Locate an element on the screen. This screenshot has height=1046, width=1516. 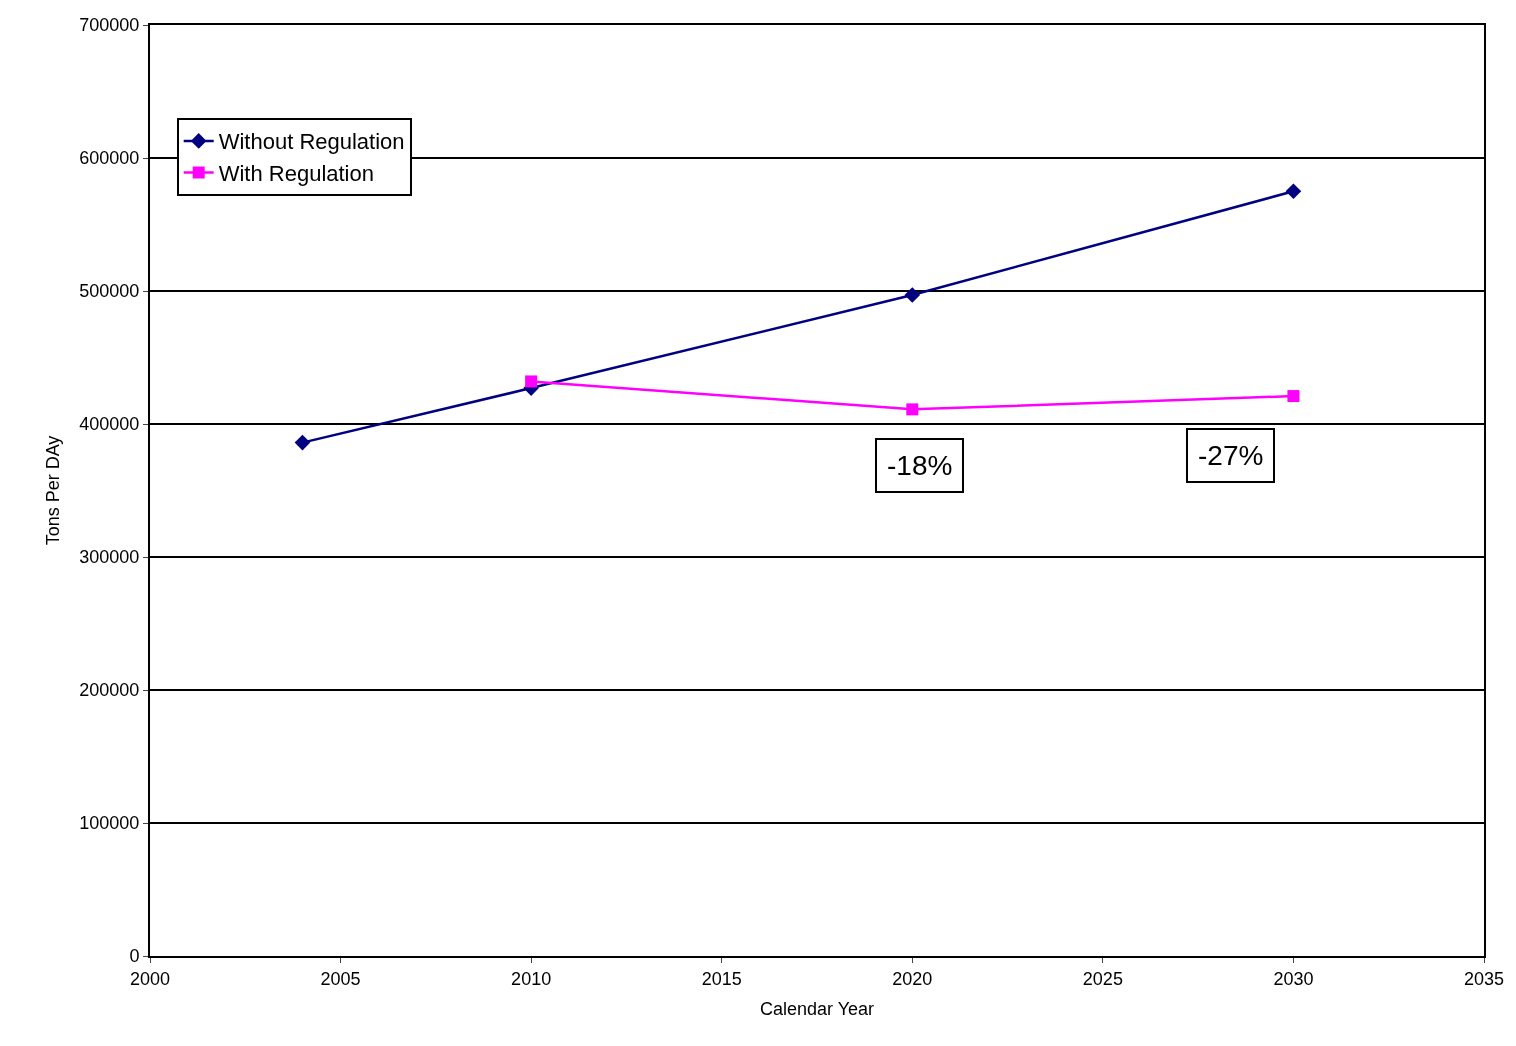
x-tick-label: 2020 is located at coordinates (912, 978).